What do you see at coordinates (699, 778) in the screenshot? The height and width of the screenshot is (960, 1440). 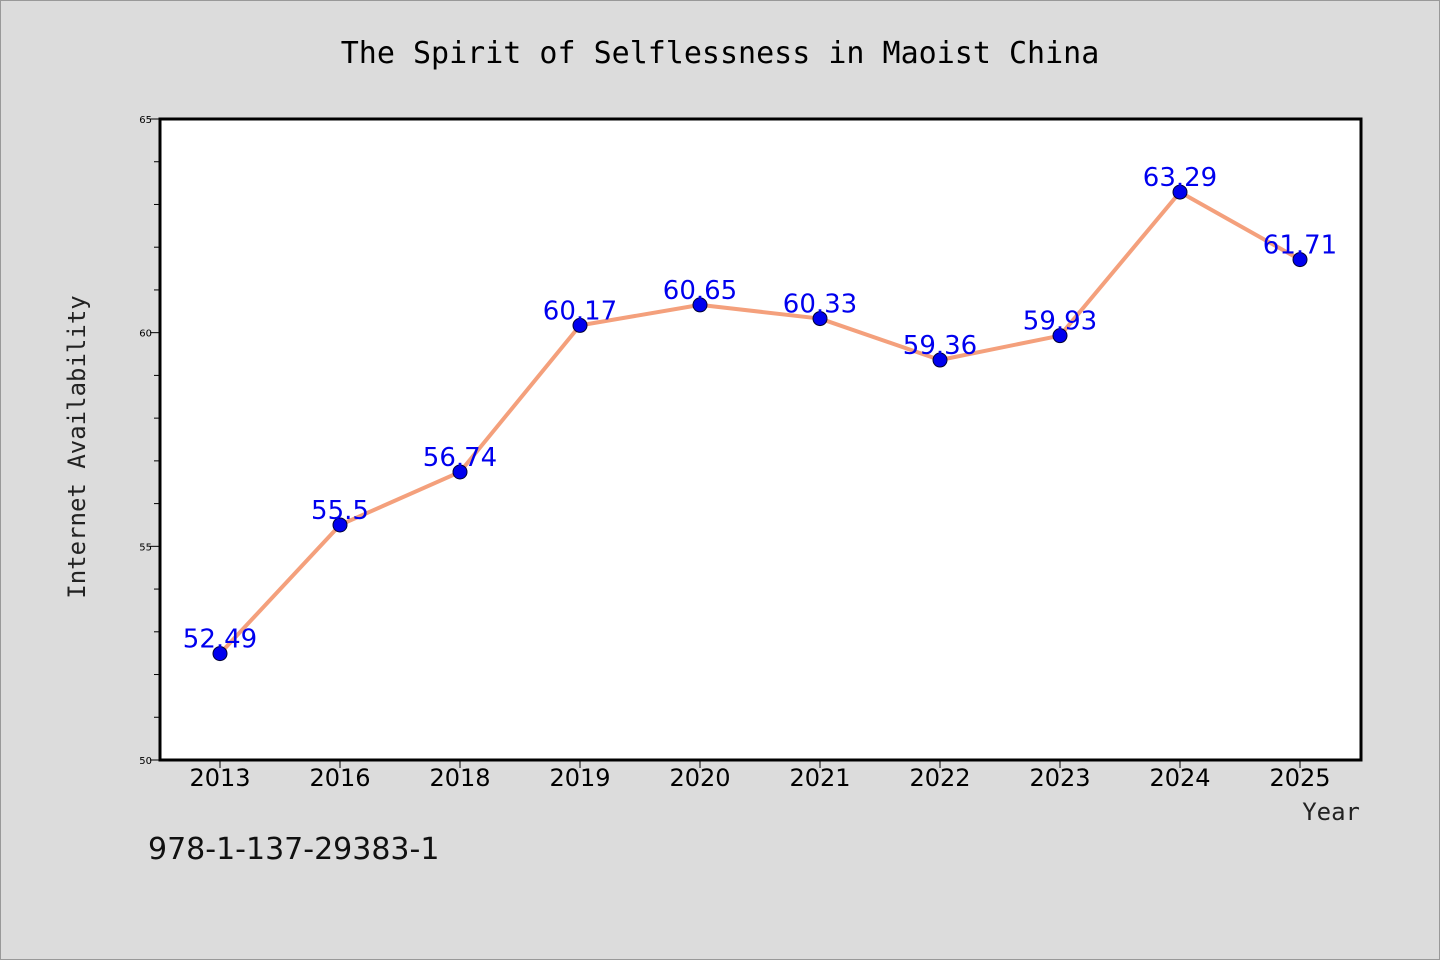 I see `x-tick-label: 2020` at bounding box center [699, 778].